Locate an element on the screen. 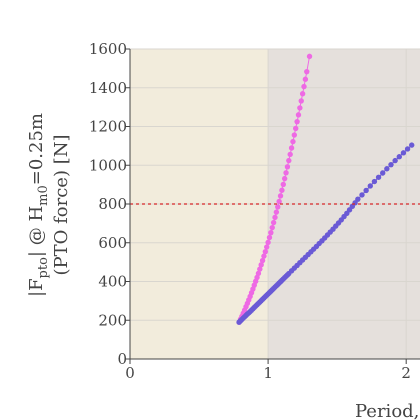 Image resolution: width=420 pixels, height=420 pixels. y-axis-title-line2: (PTO force) [N] is located at coordinates (61, 205).